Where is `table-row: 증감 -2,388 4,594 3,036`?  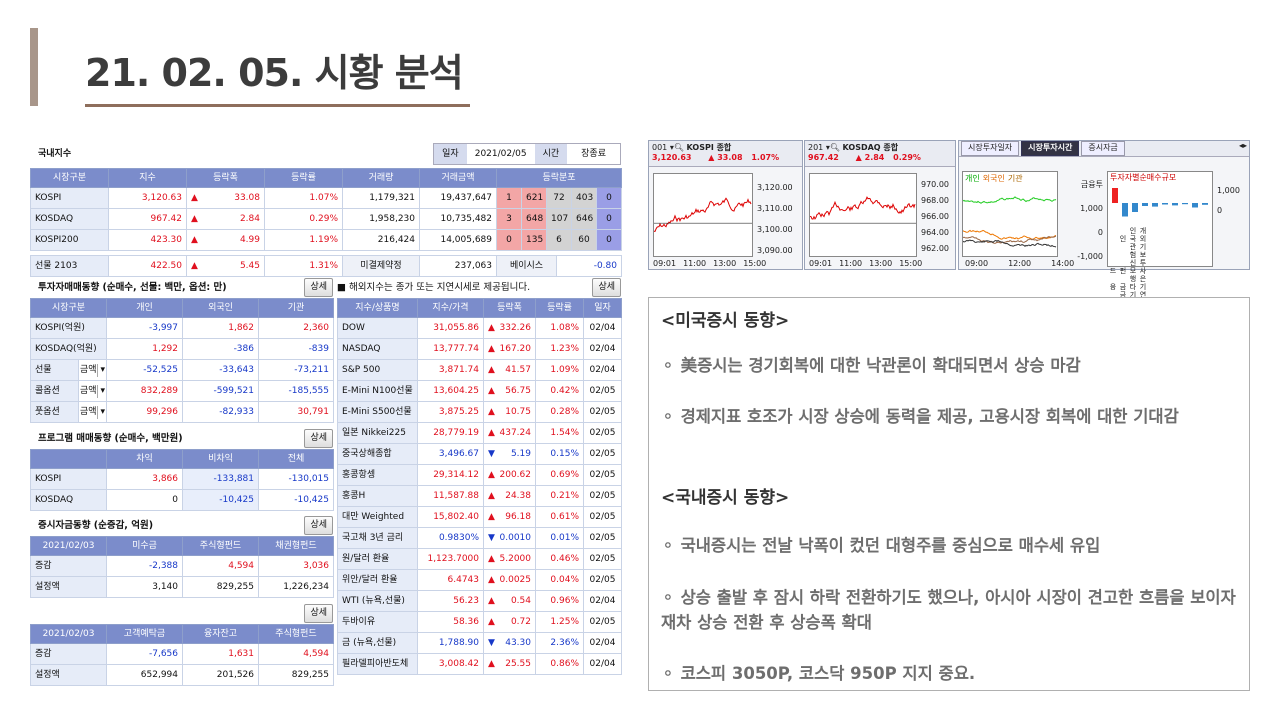 table-row: 증감 -2,388 4,594 3,036 is located at coordinates (182, 566).